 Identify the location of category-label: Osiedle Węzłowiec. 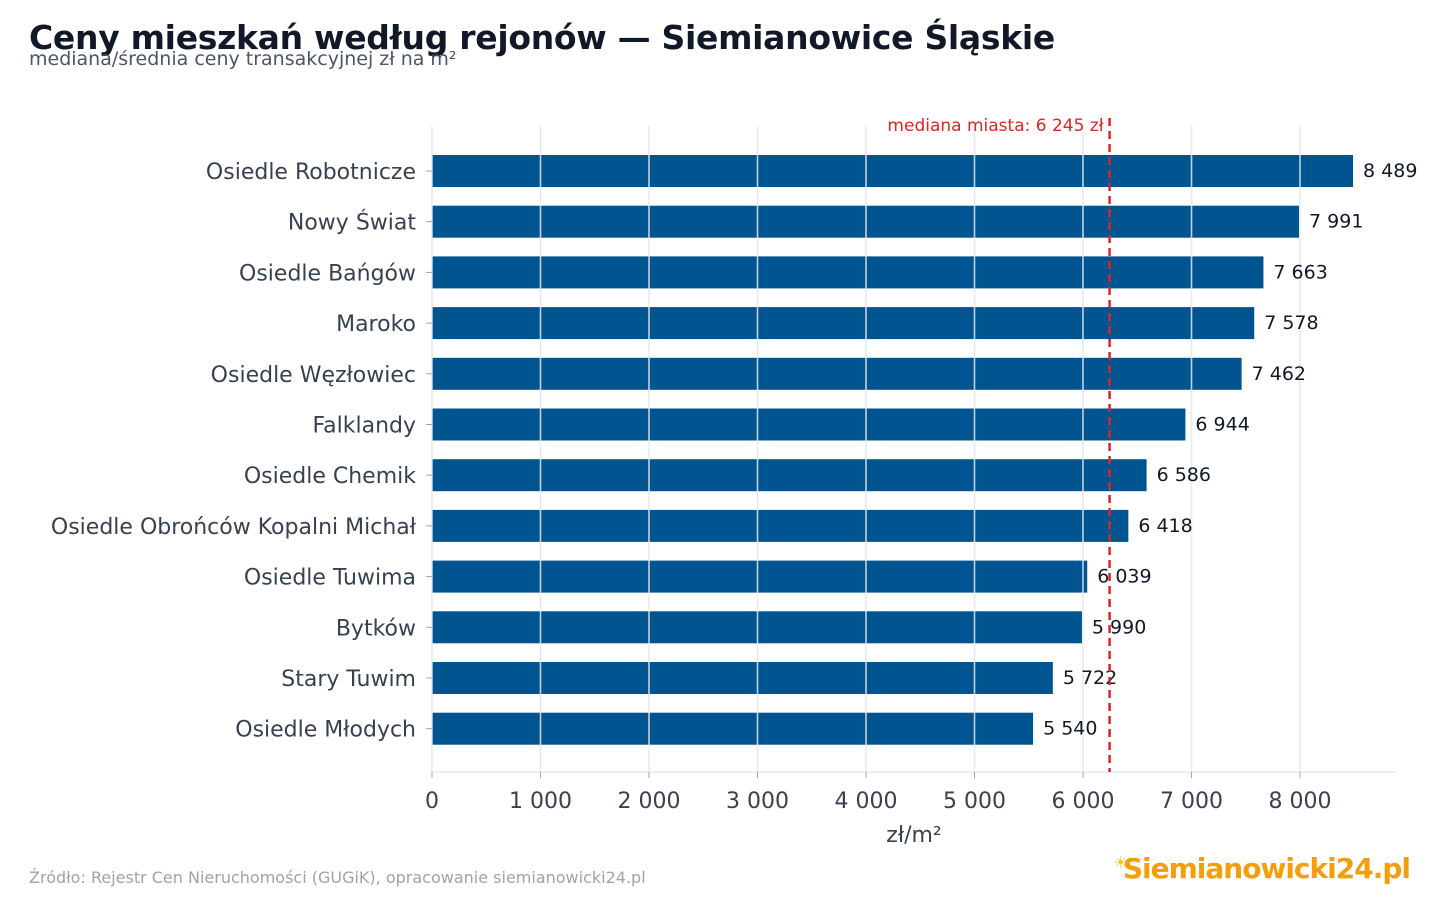
(313, 375).